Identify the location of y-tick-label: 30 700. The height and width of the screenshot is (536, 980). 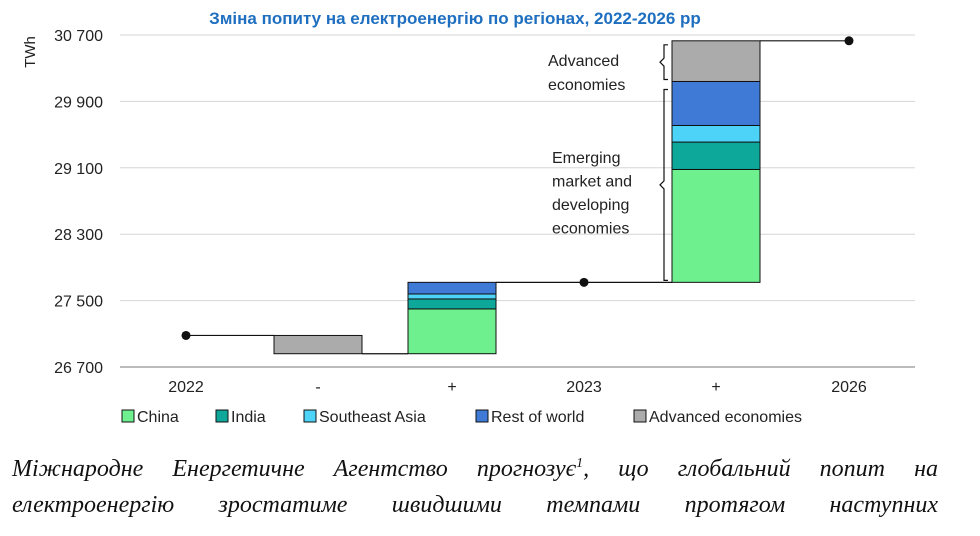
(78, 36).